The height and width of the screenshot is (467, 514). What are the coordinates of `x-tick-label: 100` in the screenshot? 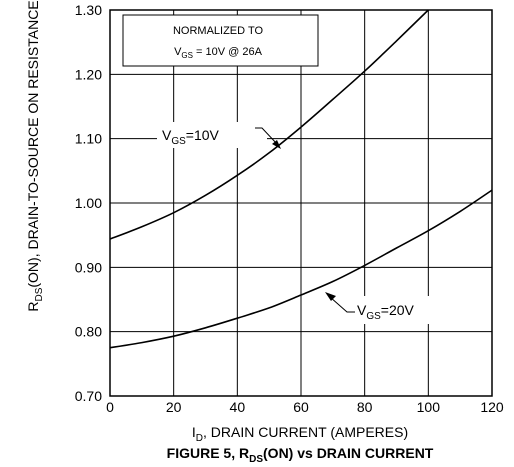 It's located at (429, 407).